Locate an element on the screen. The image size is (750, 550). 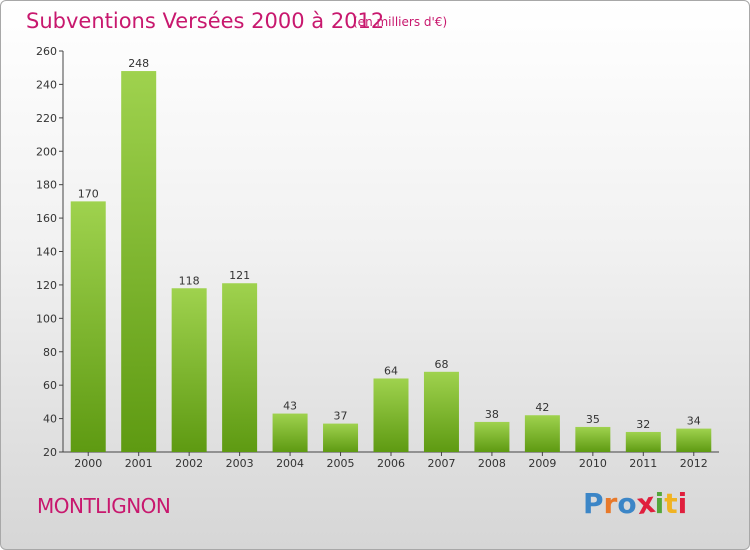
y-tick-label: 220 is located at coordinates (46, 118).